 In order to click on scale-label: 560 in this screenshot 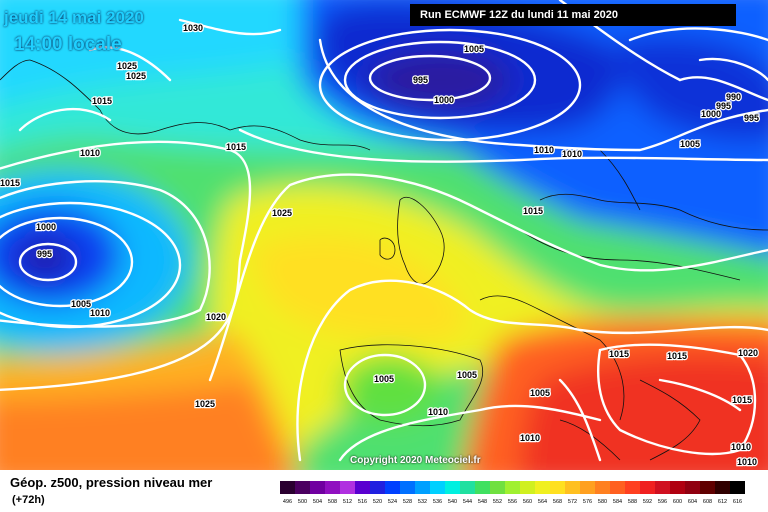, I will do `click(527, 502)`.